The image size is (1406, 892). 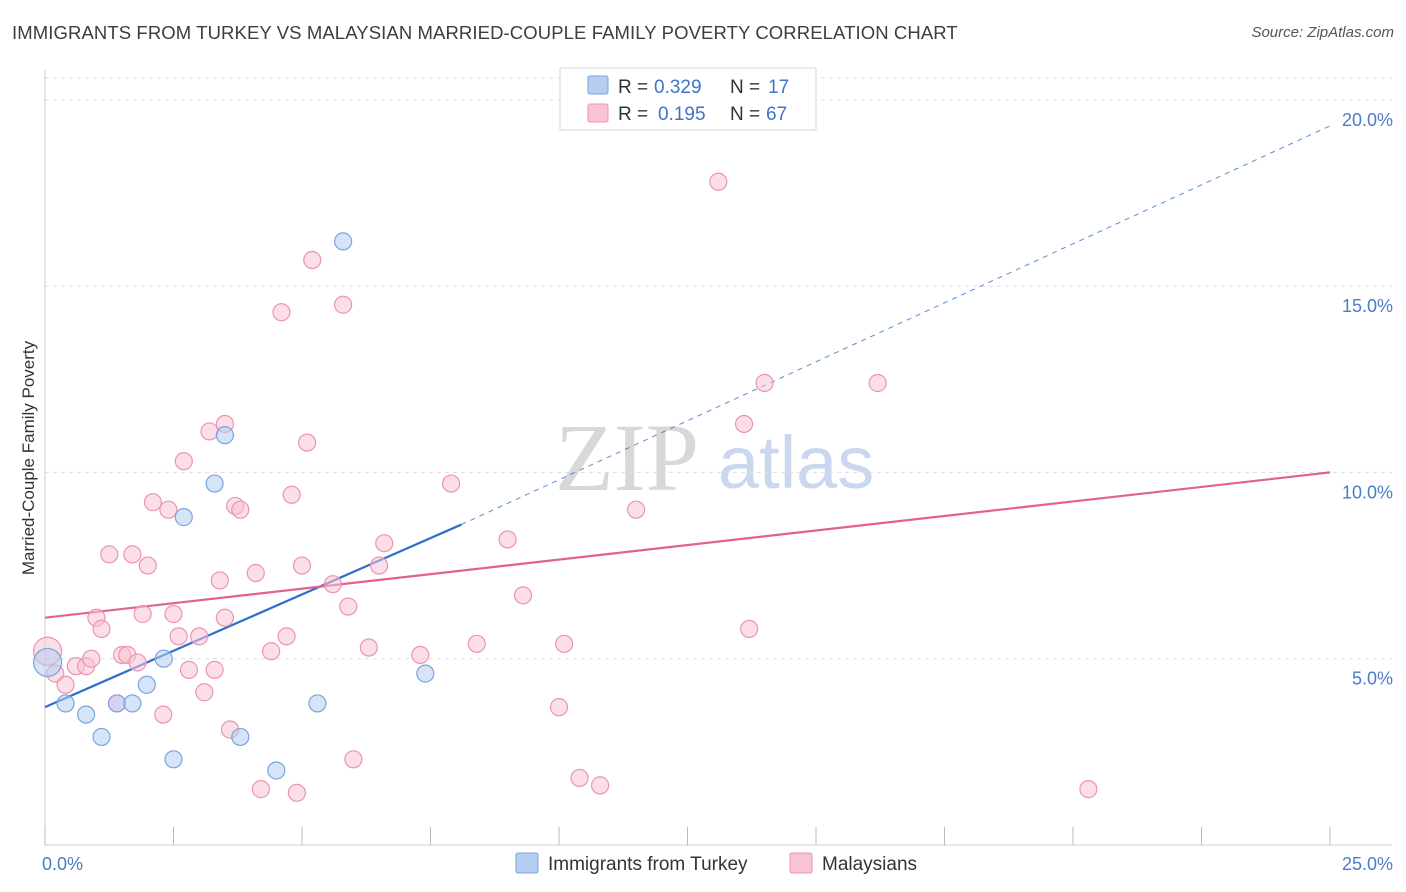 I want to click on y-tick-label: 5.0%, so click(x=1372, y=679).